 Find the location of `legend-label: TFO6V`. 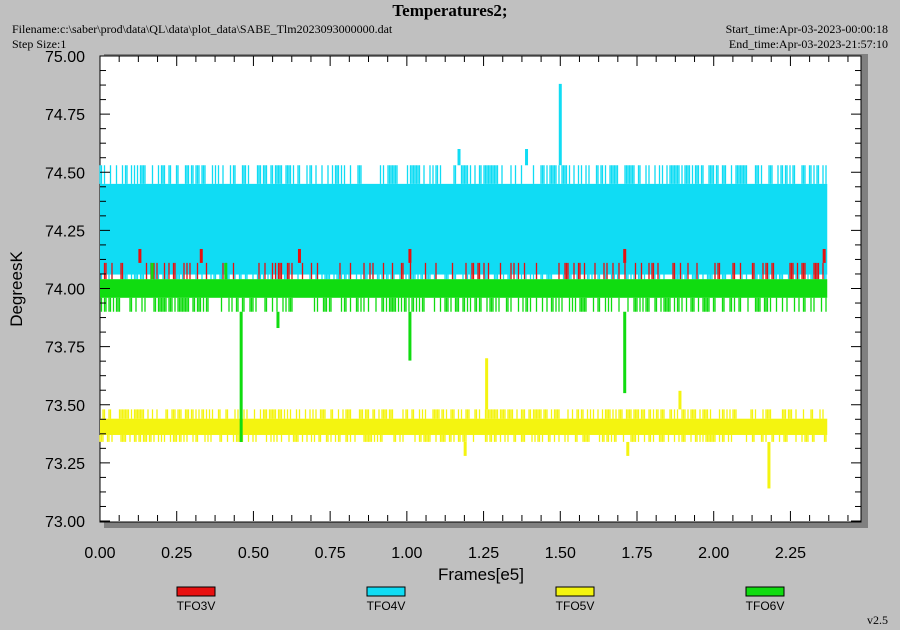

legend-label: TFO6V is located at coordinates (765, 606).